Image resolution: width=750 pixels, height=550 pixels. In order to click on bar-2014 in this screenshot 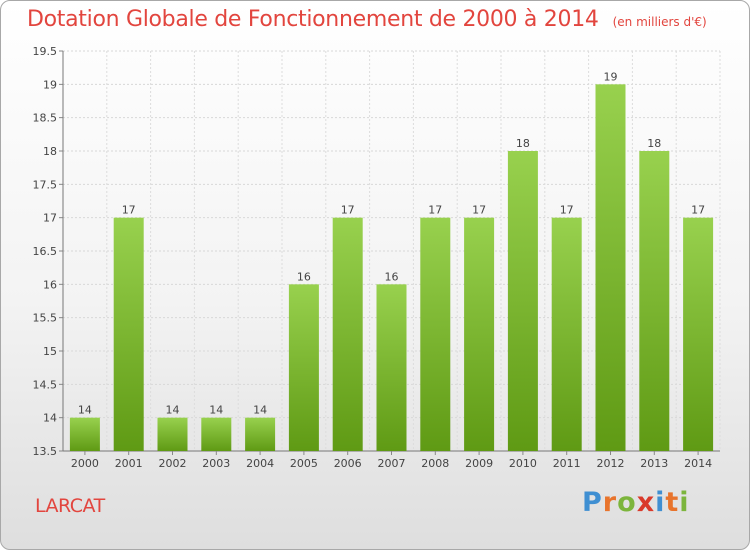, I will do `click(698, 334)`.